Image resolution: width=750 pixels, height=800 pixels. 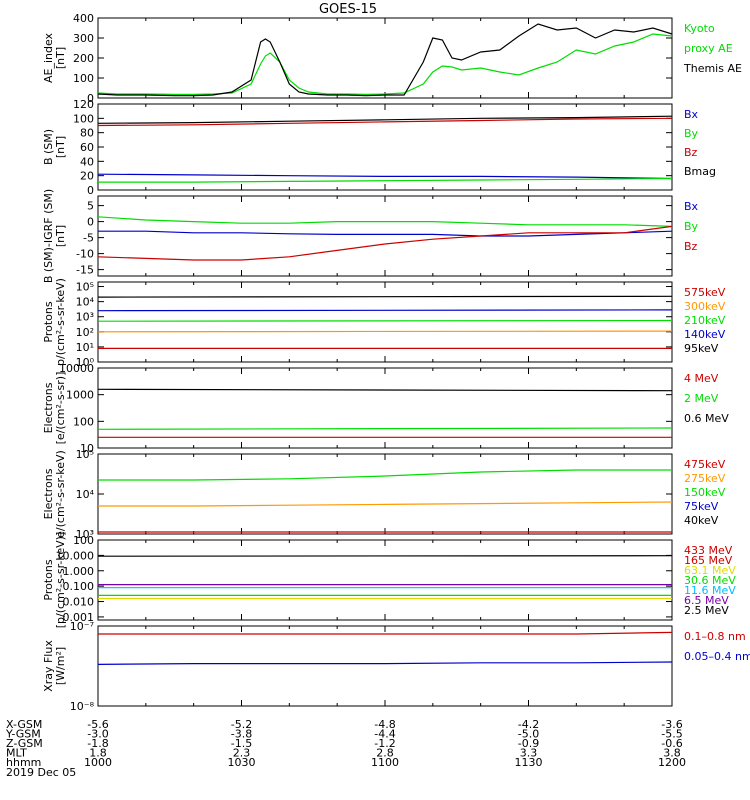 I want to click on legend-entry: 11.6 MeV, so click(x=710, y=590).